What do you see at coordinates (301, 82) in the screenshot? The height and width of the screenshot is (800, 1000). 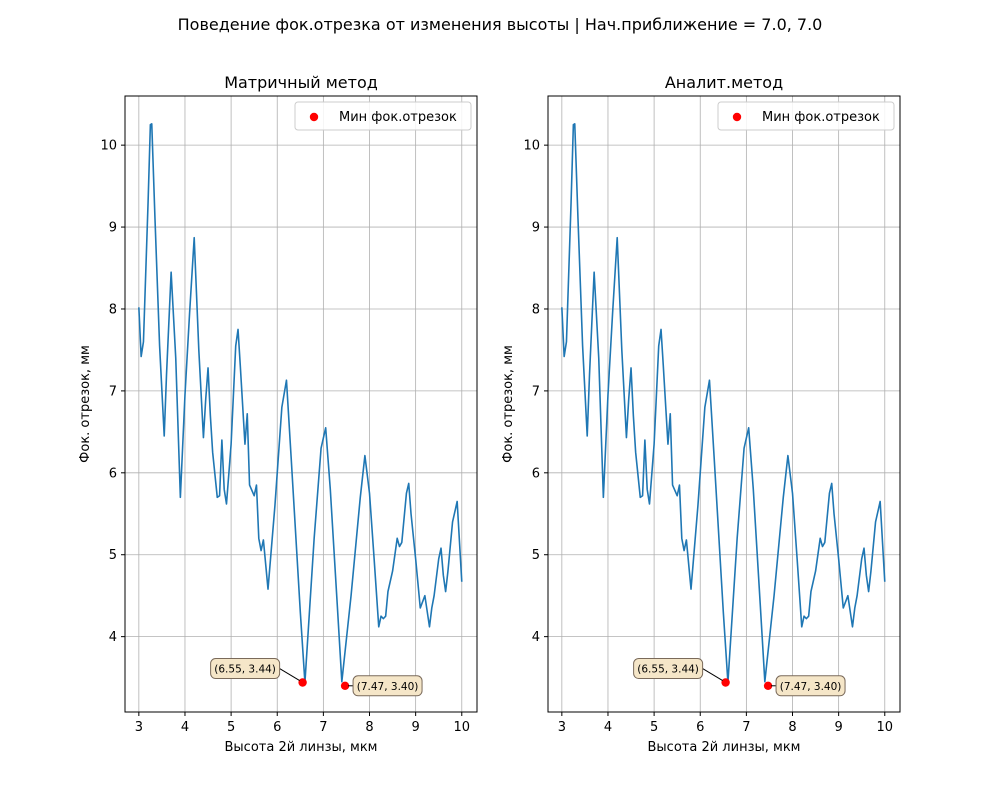 I see `chart-title: Матричный метод` at bounding box center [301, 82].